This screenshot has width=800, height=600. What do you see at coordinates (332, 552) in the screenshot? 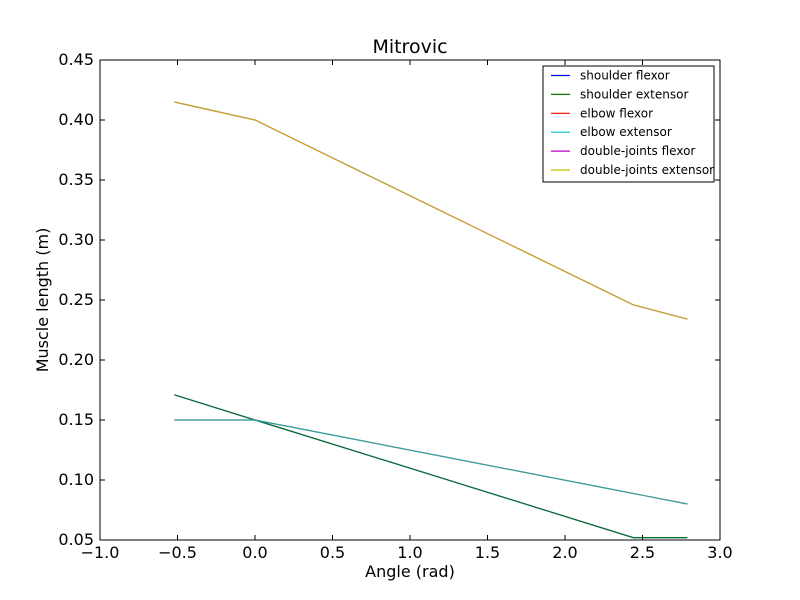
I see `x-tick-label: 0.5` at bounding box center [332, 552].